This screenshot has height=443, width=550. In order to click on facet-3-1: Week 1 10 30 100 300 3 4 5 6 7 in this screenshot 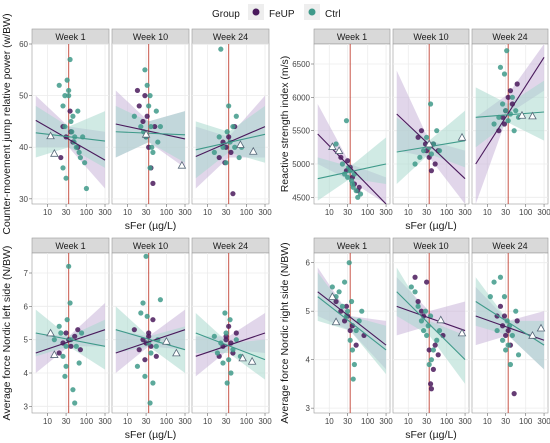, I will do `click(68, 331)`.